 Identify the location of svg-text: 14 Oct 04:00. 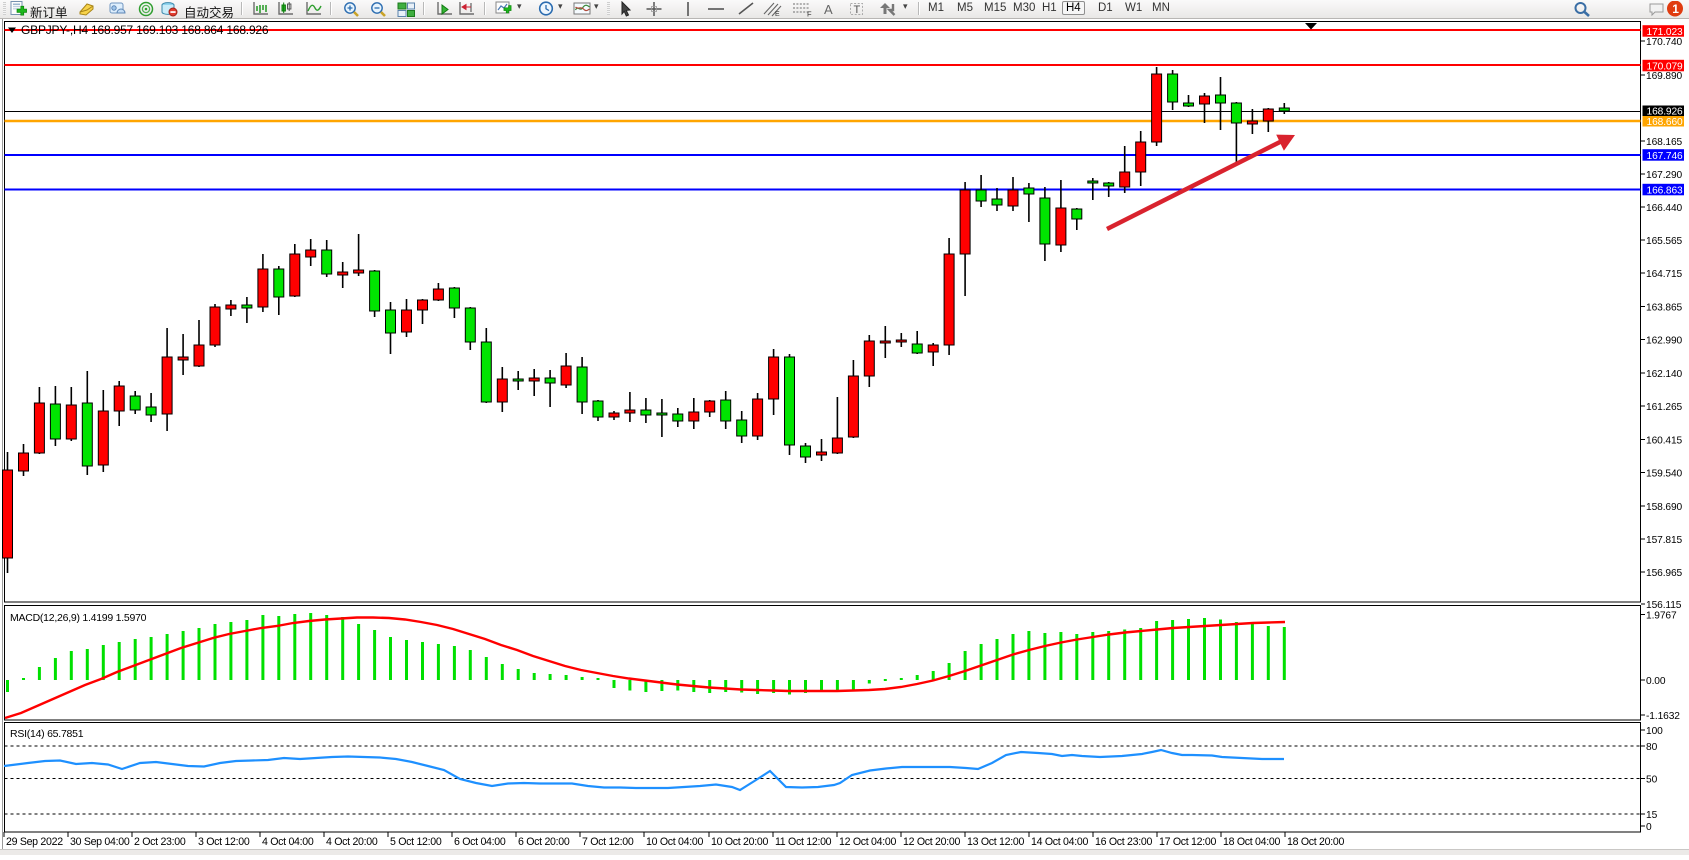
(1059, 842).